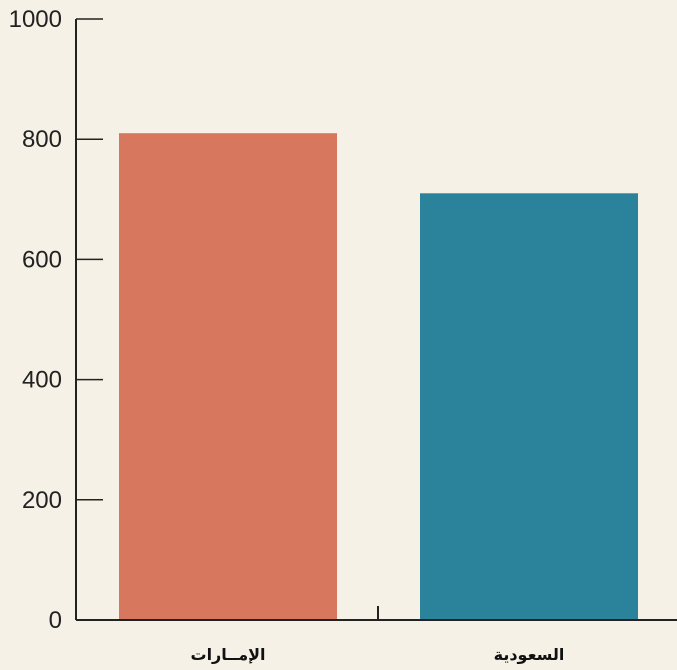 The image size is (677, 670). What do you see at coordinates (35, 19) in the screenshot?
I see `y-tick-label: 1000` at bounding box center [35, 19].